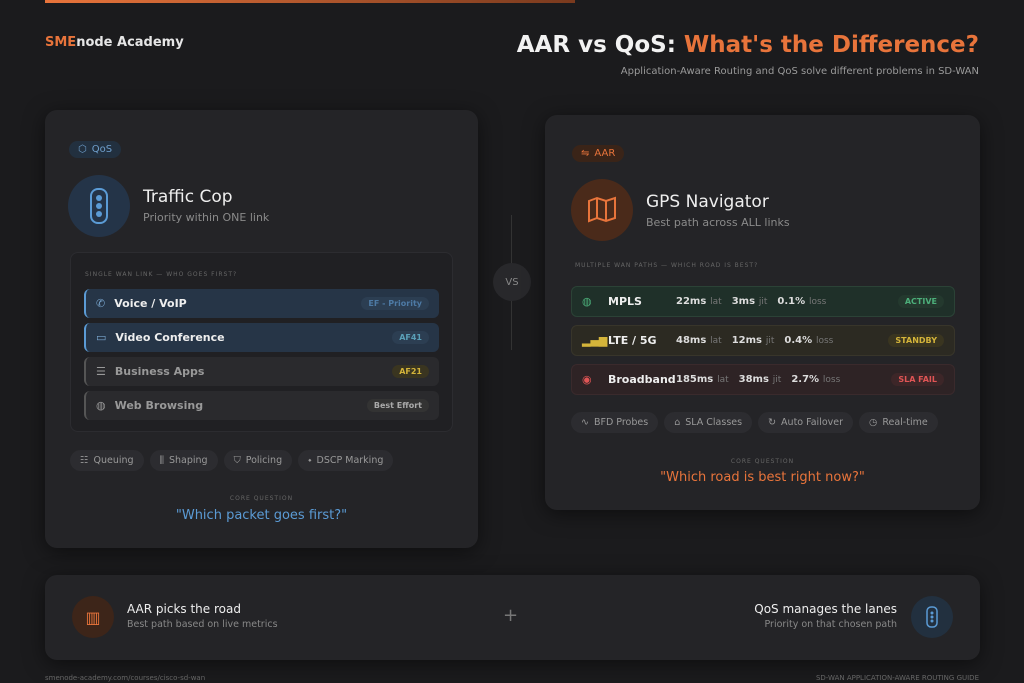  I want to click on queue-row: ☰ Business Apps AF21, so click(261, 371).